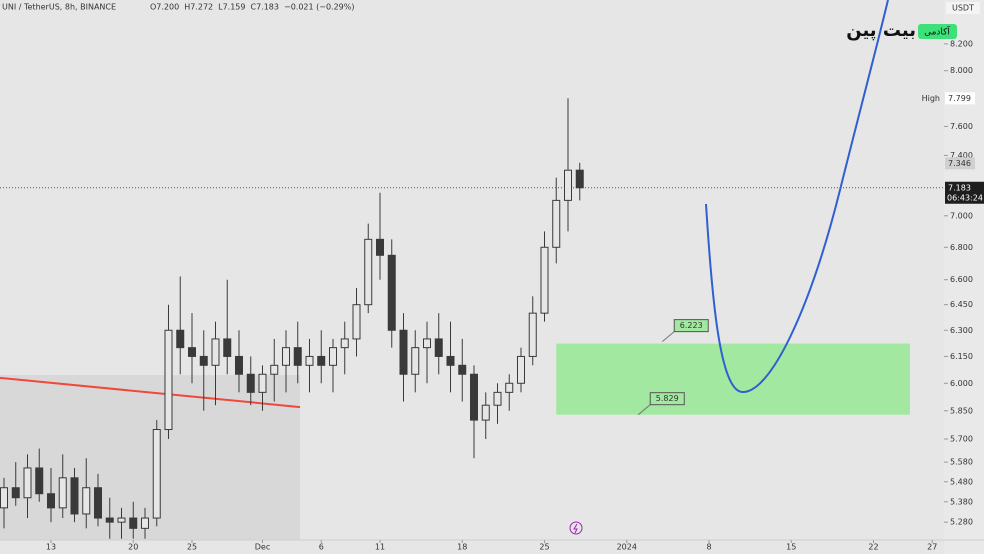 This screenshot has height=554, width=984. I want to click on countdown: 06:43:24, so click(965, 197).